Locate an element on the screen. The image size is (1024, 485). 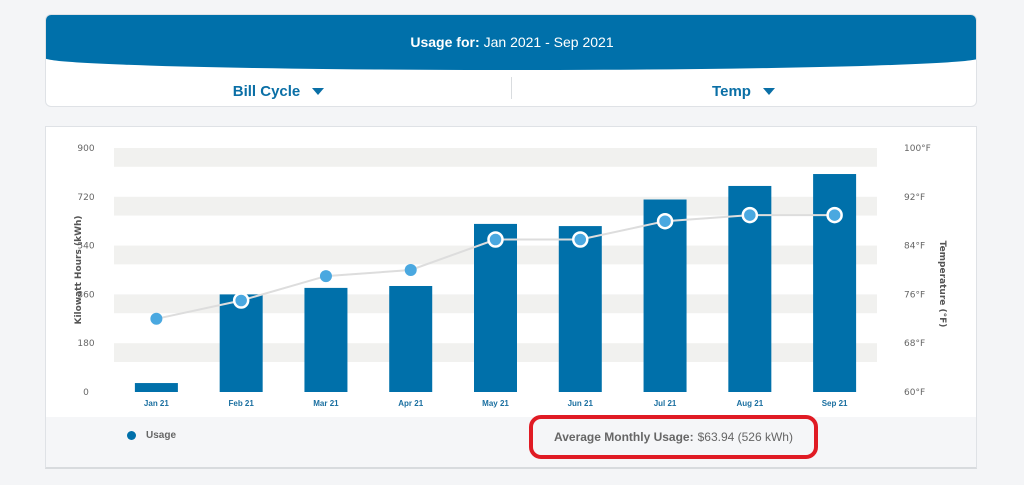
x-axis-tick: Jun 21 is located at coordinates (581, 403).